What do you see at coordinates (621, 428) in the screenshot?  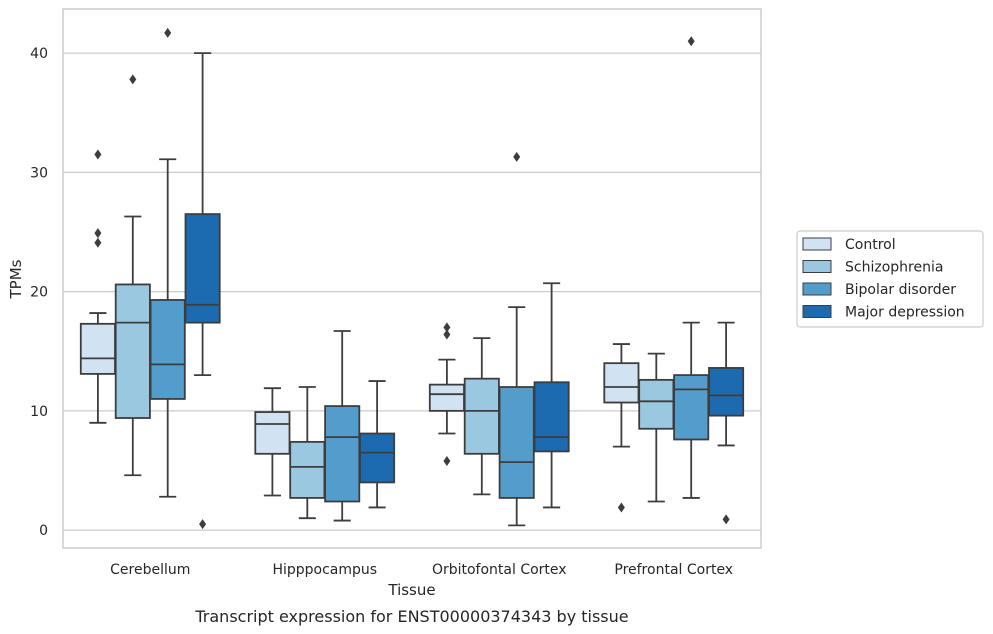 I see `box-control-prefrontal-cortex` at bounding box center [621, 428].